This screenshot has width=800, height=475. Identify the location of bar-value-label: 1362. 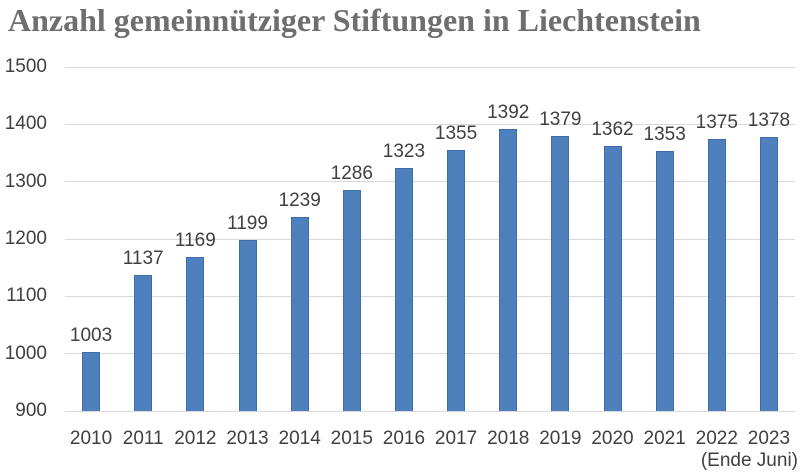
(612, 130).